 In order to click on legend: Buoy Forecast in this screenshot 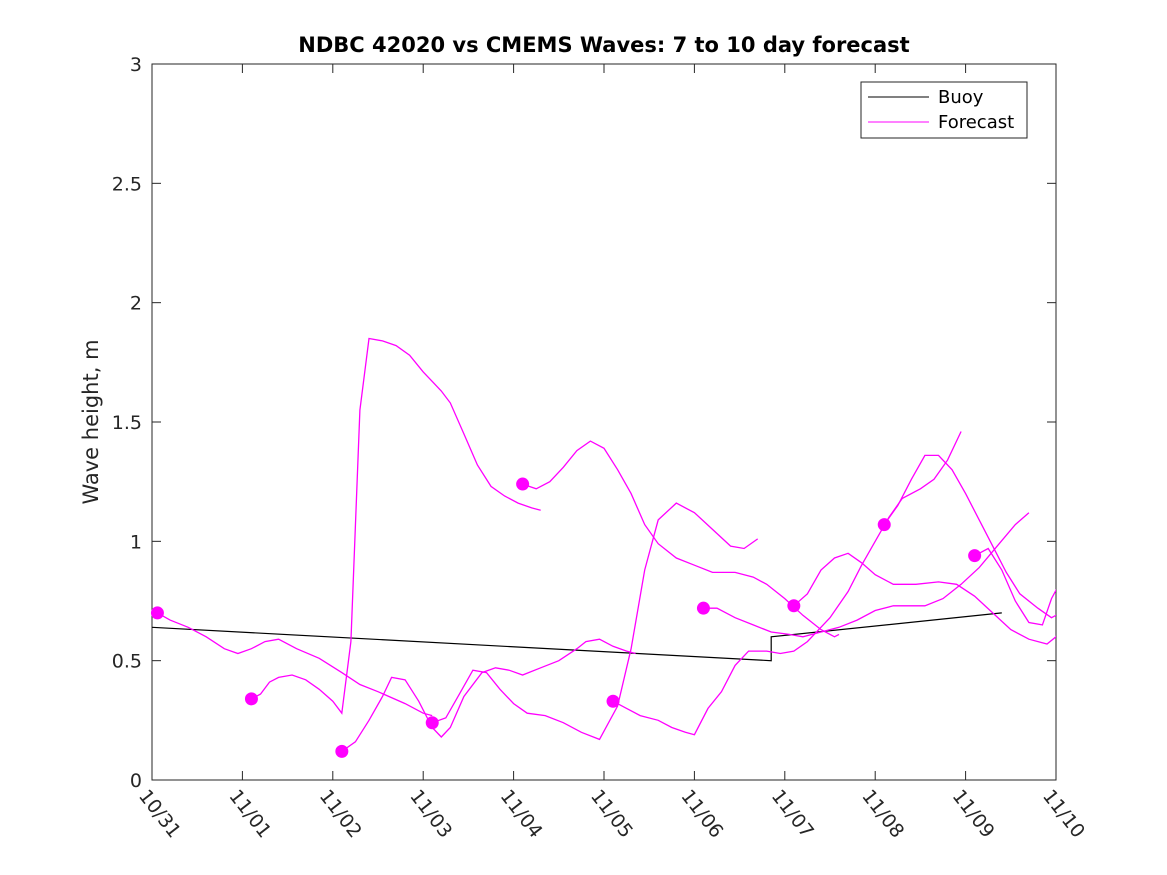, I will do `click(944, 110)`.